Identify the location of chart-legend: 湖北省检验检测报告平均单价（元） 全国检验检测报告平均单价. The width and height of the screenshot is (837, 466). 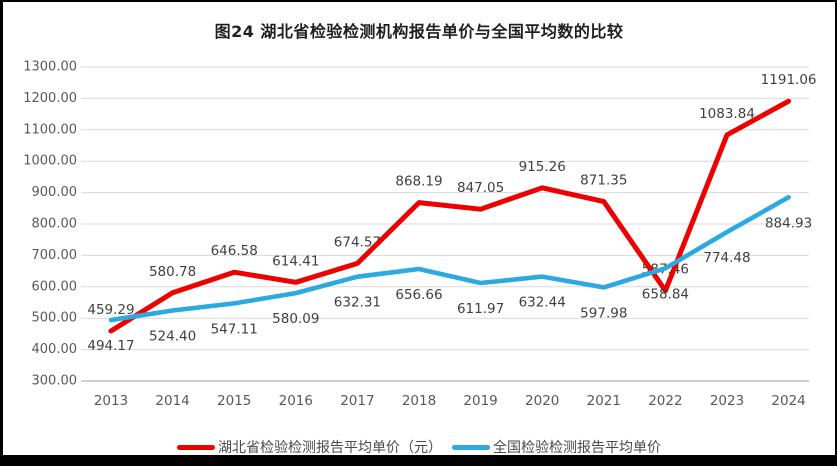
(419, 446).